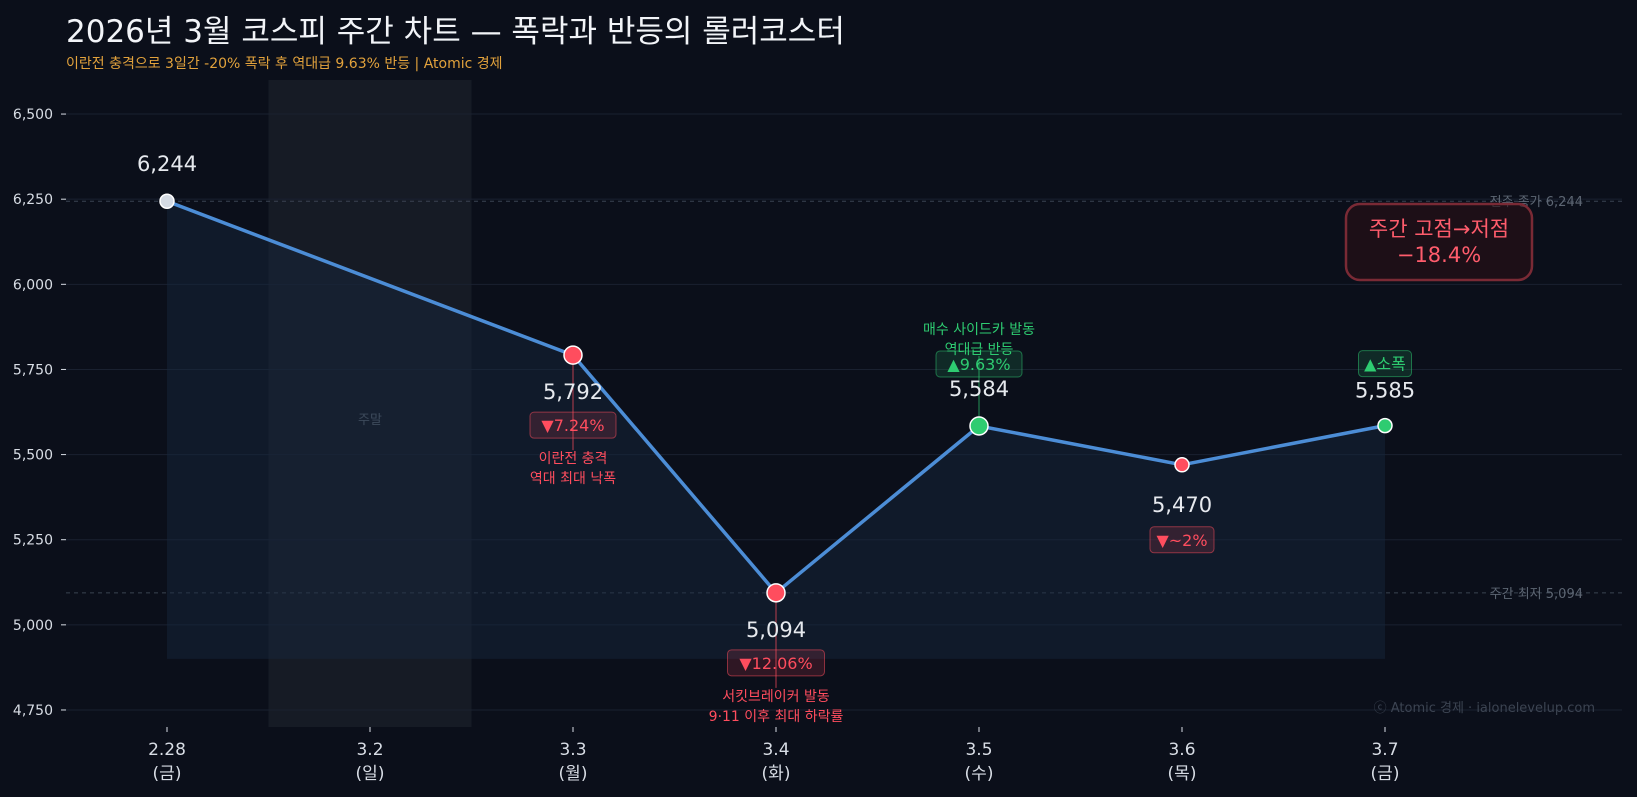 This screenshot has width=1637, height=797. I want to click on value-label: 6,244, so click(167, 164).